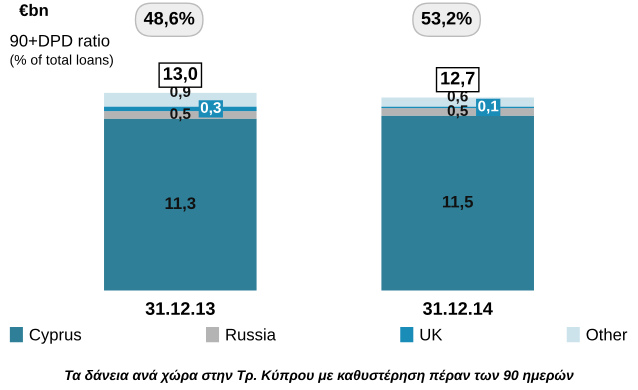  Describe the element at coordinates (447, 20) in the screenshot. I see `text: 53,2%` at that location.